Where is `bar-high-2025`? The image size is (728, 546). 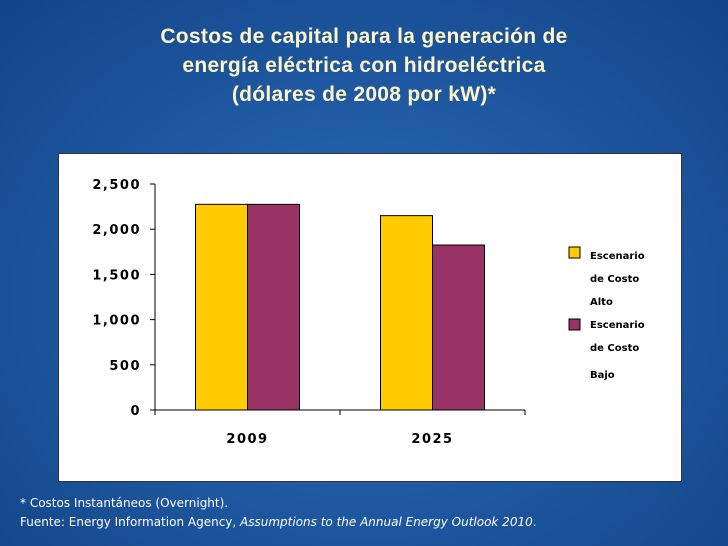
bar-high-2025 is located at coordinates (406, 313).